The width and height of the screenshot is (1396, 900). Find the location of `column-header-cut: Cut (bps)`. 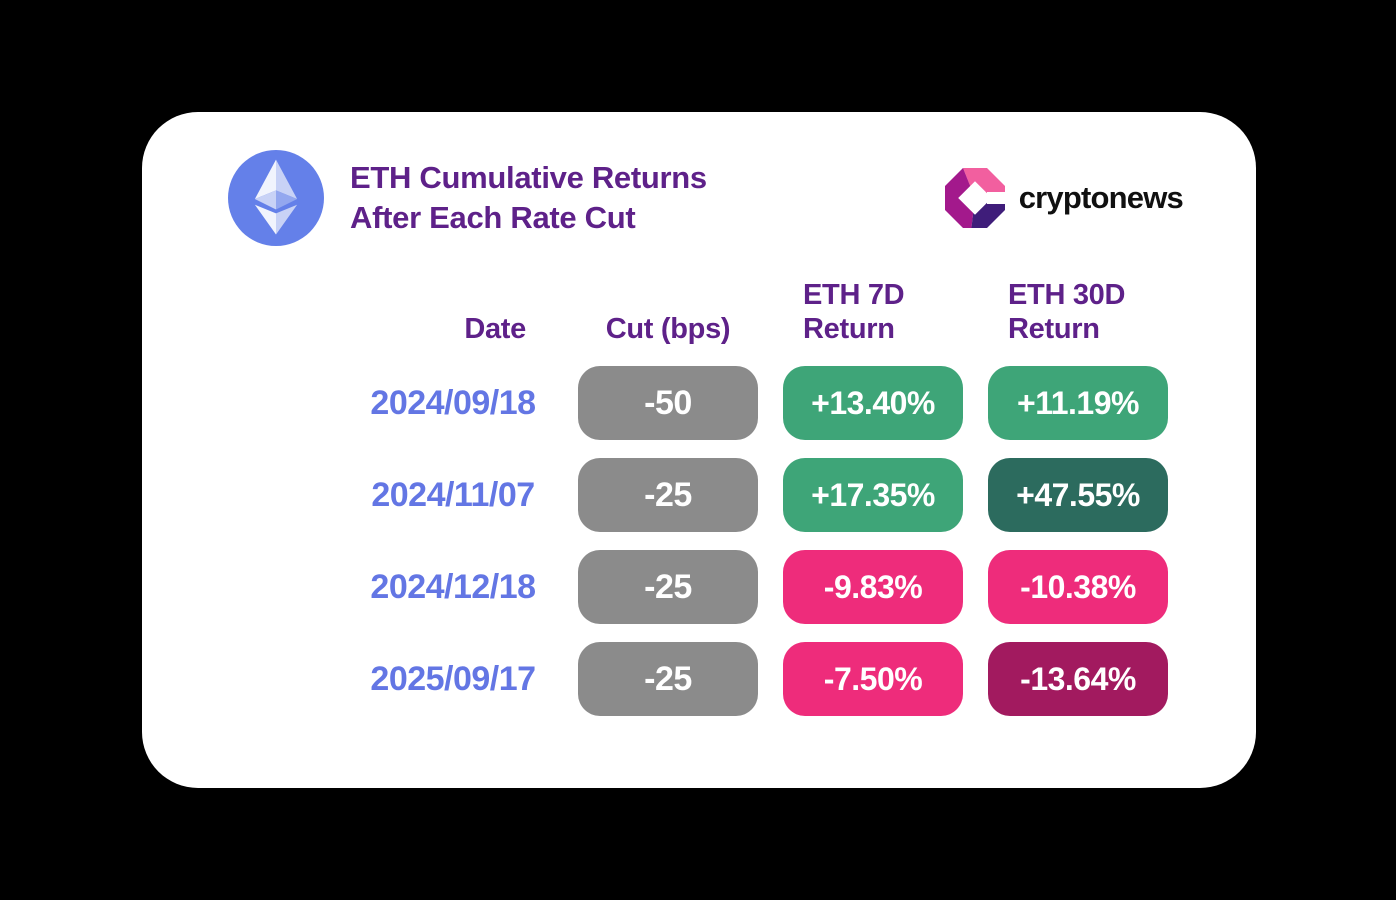

column-header-cut: Cut (bps) is located at coordinates (668, 329).